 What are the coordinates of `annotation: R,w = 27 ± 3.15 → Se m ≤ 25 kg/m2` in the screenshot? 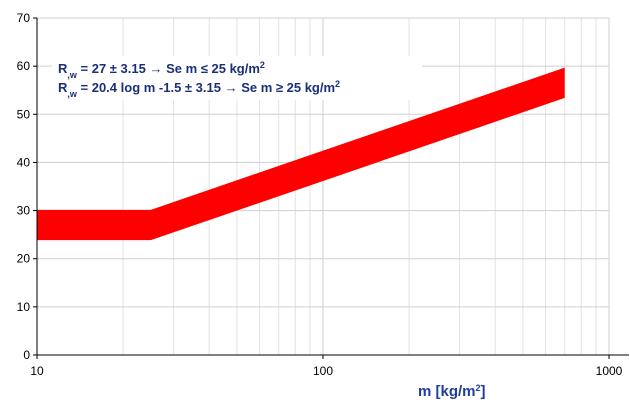 It's located at (161, 70).